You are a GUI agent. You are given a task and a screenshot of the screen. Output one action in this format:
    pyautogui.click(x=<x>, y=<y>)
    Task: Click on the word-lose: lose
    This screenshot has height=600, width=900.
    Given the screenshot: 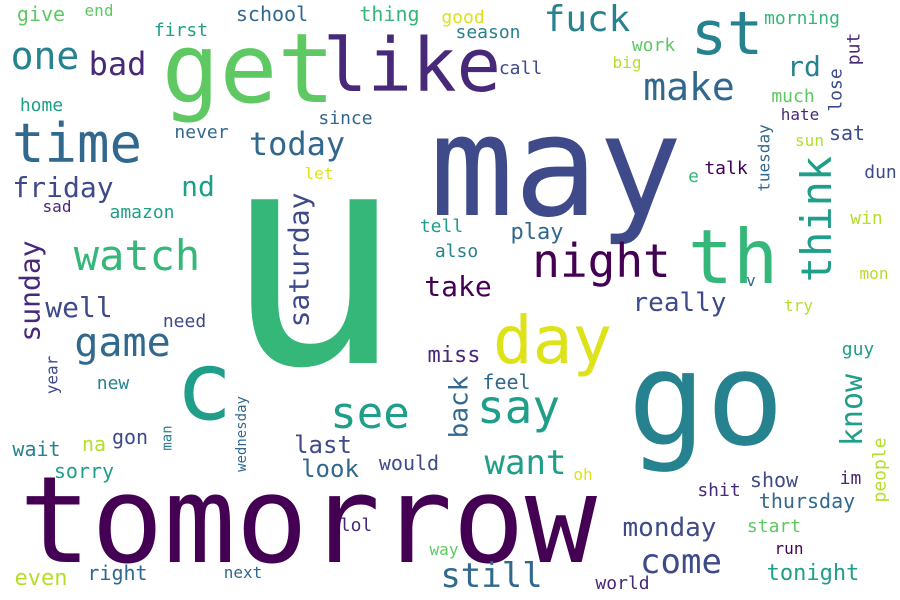 What is the action you would take?
    pyautogui.click(x=836, y=90)
    